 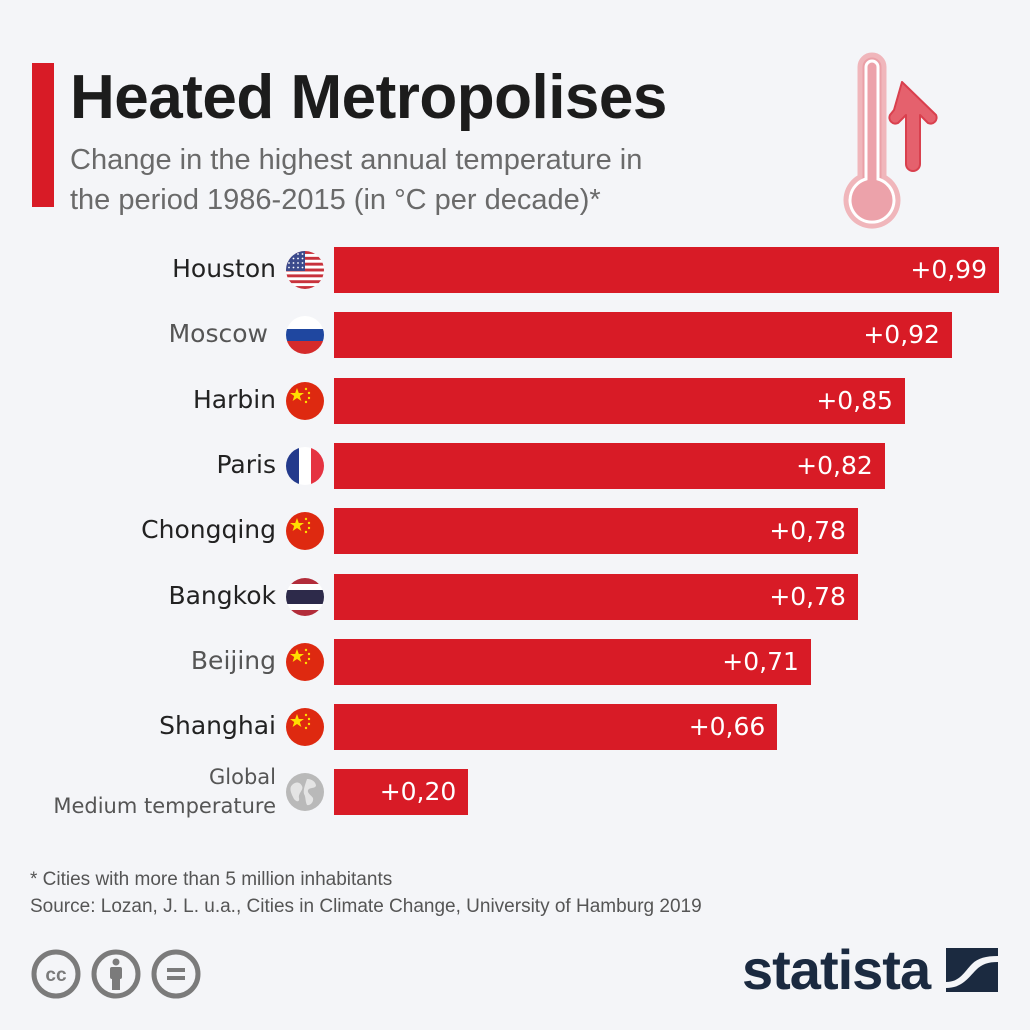 What do you see at coordinates (164, 792) in the screenshot?
I see `row-label: Global Medium temperature` at bounding box center [164, 792].